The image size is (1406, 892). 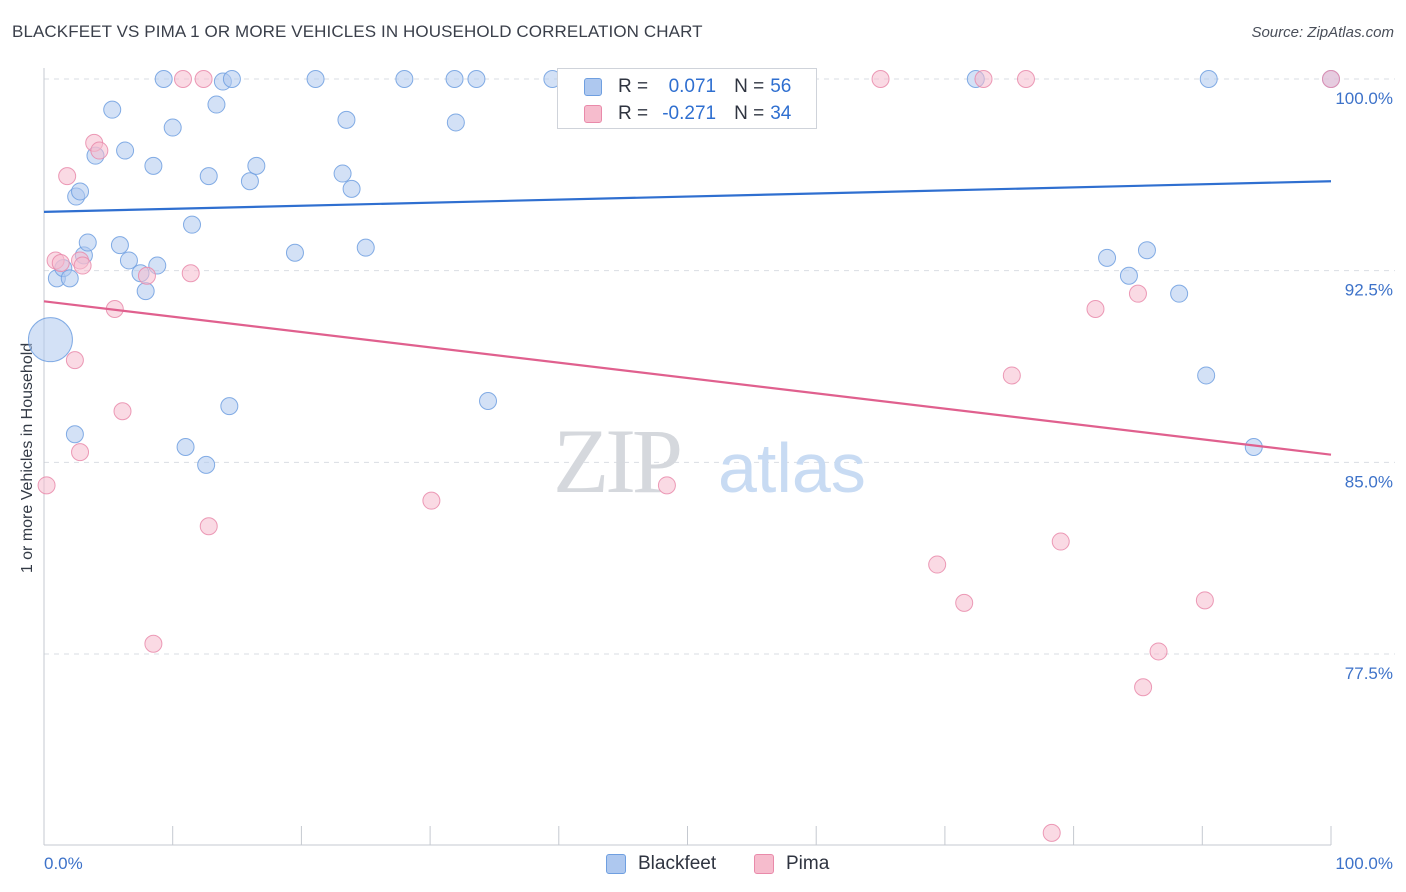 What do you see at coordinates (1322, 32) in the screenshot?
I see `chart-source: Source: ZipAtlas.com` at bounding box center [1322, 32].